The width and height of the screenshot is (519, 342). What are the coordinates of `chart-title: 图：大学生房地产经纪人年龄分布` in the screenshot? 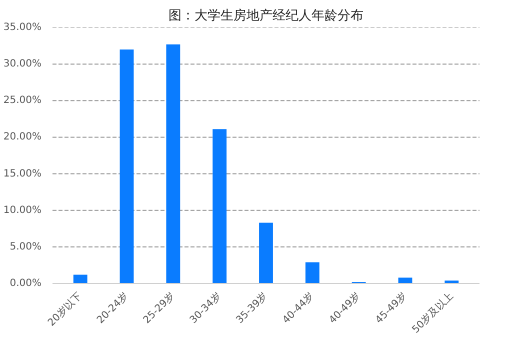 It's located at (266, 15).